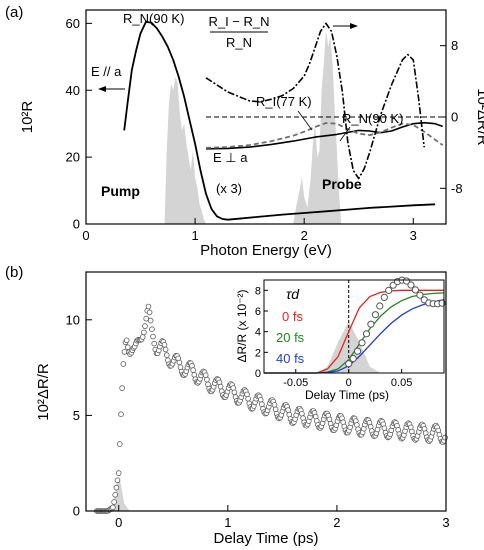 The height and width of the screenshot is (550, 484). I want to click on inset-frame, so click(354, 326).